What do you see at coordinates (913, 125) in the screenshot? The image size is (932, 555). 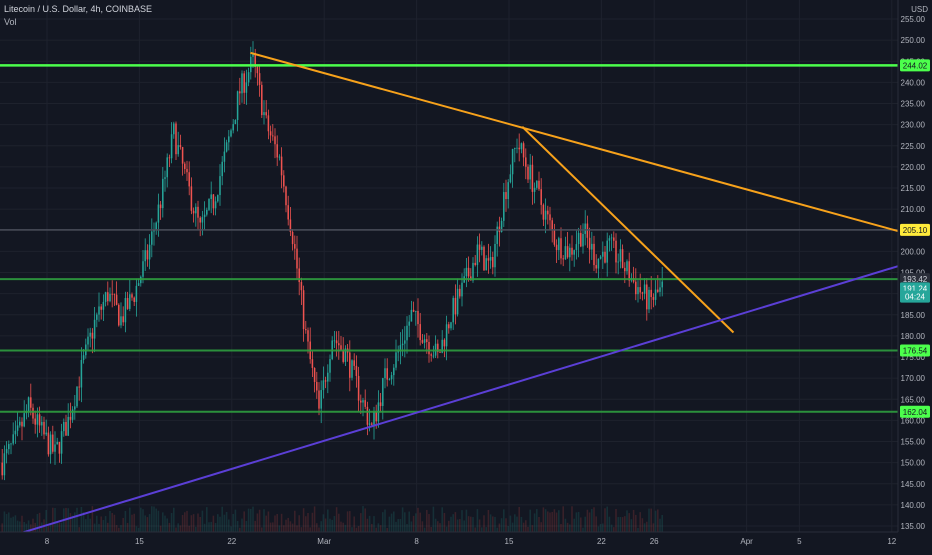 I see `y-tick-label: 230.00` at bounding box center [913, 125].